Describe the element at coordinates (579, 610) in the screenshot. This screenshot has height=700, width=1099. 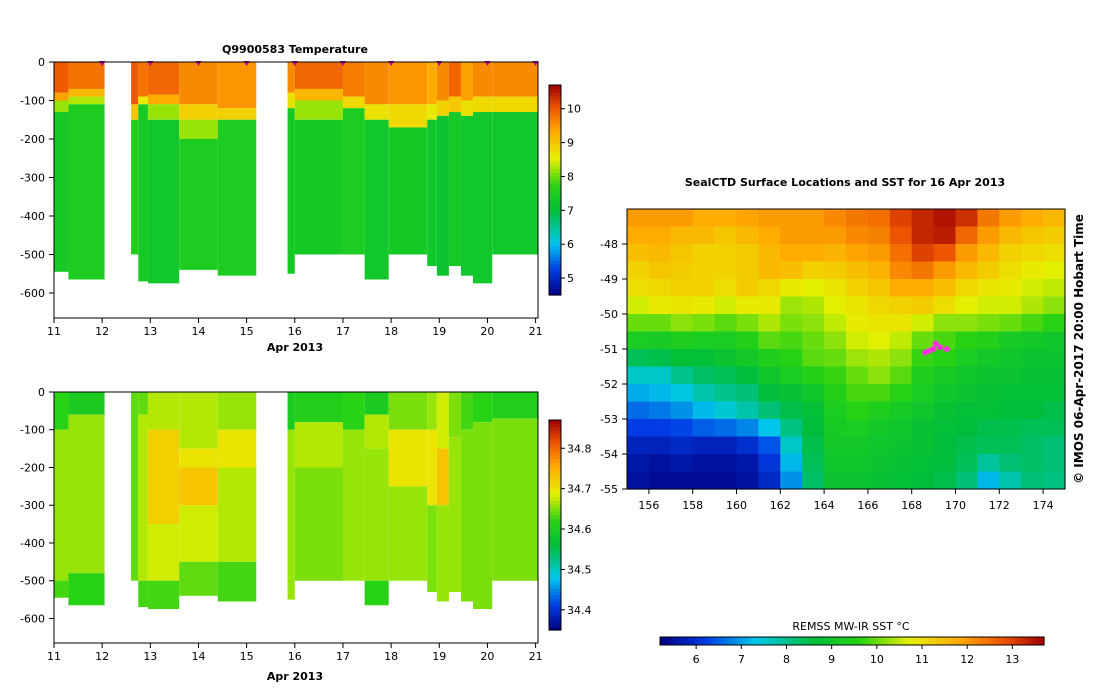
I see `colorbar-tick-label: 34.4` at that location.